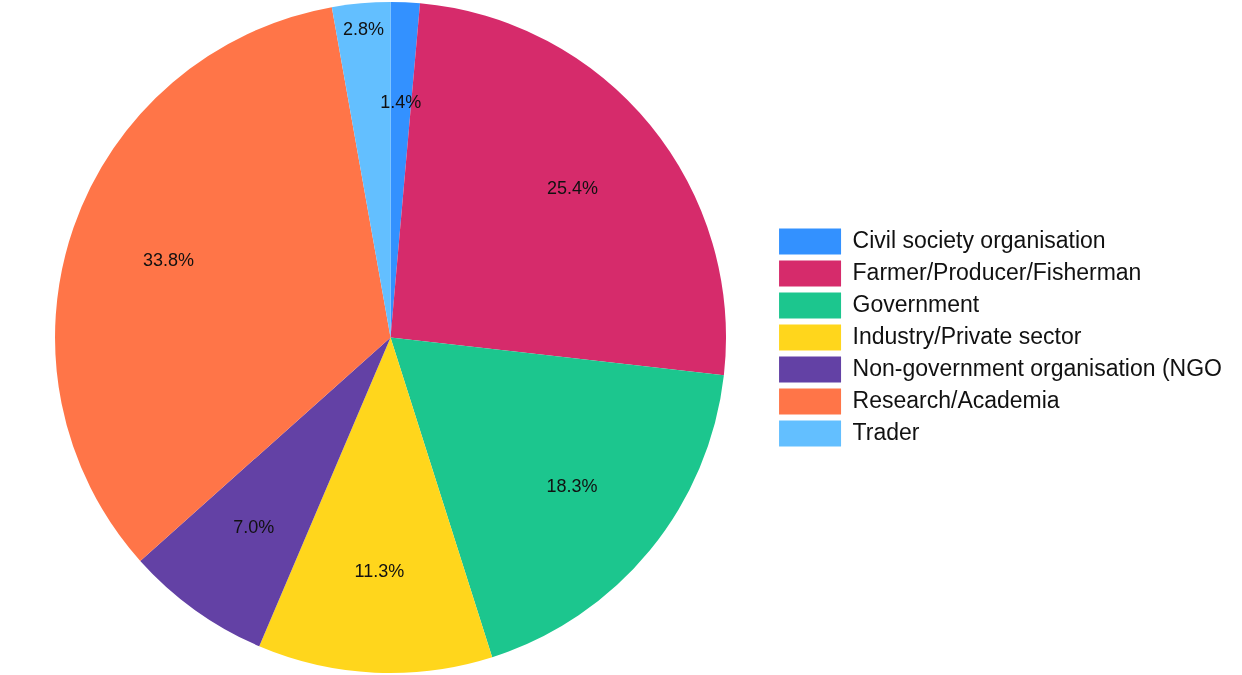  Describe the element at coordinates (956, 399) in the screenshot. I see `legend-label: Research/Academia` at that location.